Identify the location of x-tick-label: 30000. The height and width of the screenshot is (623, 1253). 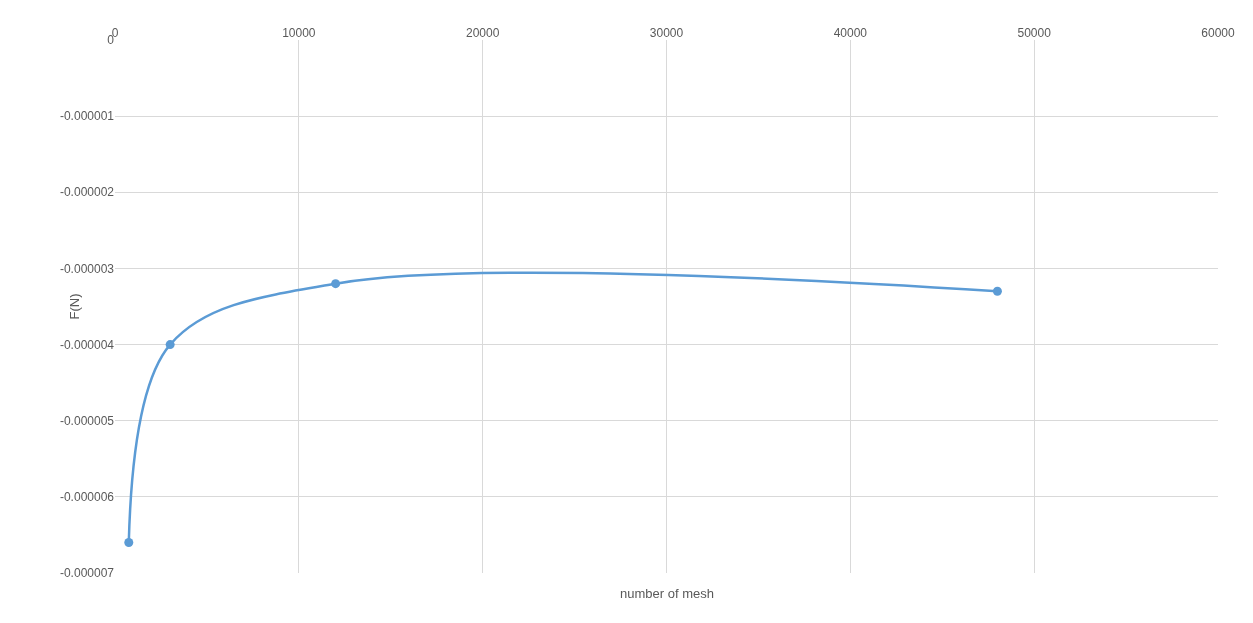
(666, 32).